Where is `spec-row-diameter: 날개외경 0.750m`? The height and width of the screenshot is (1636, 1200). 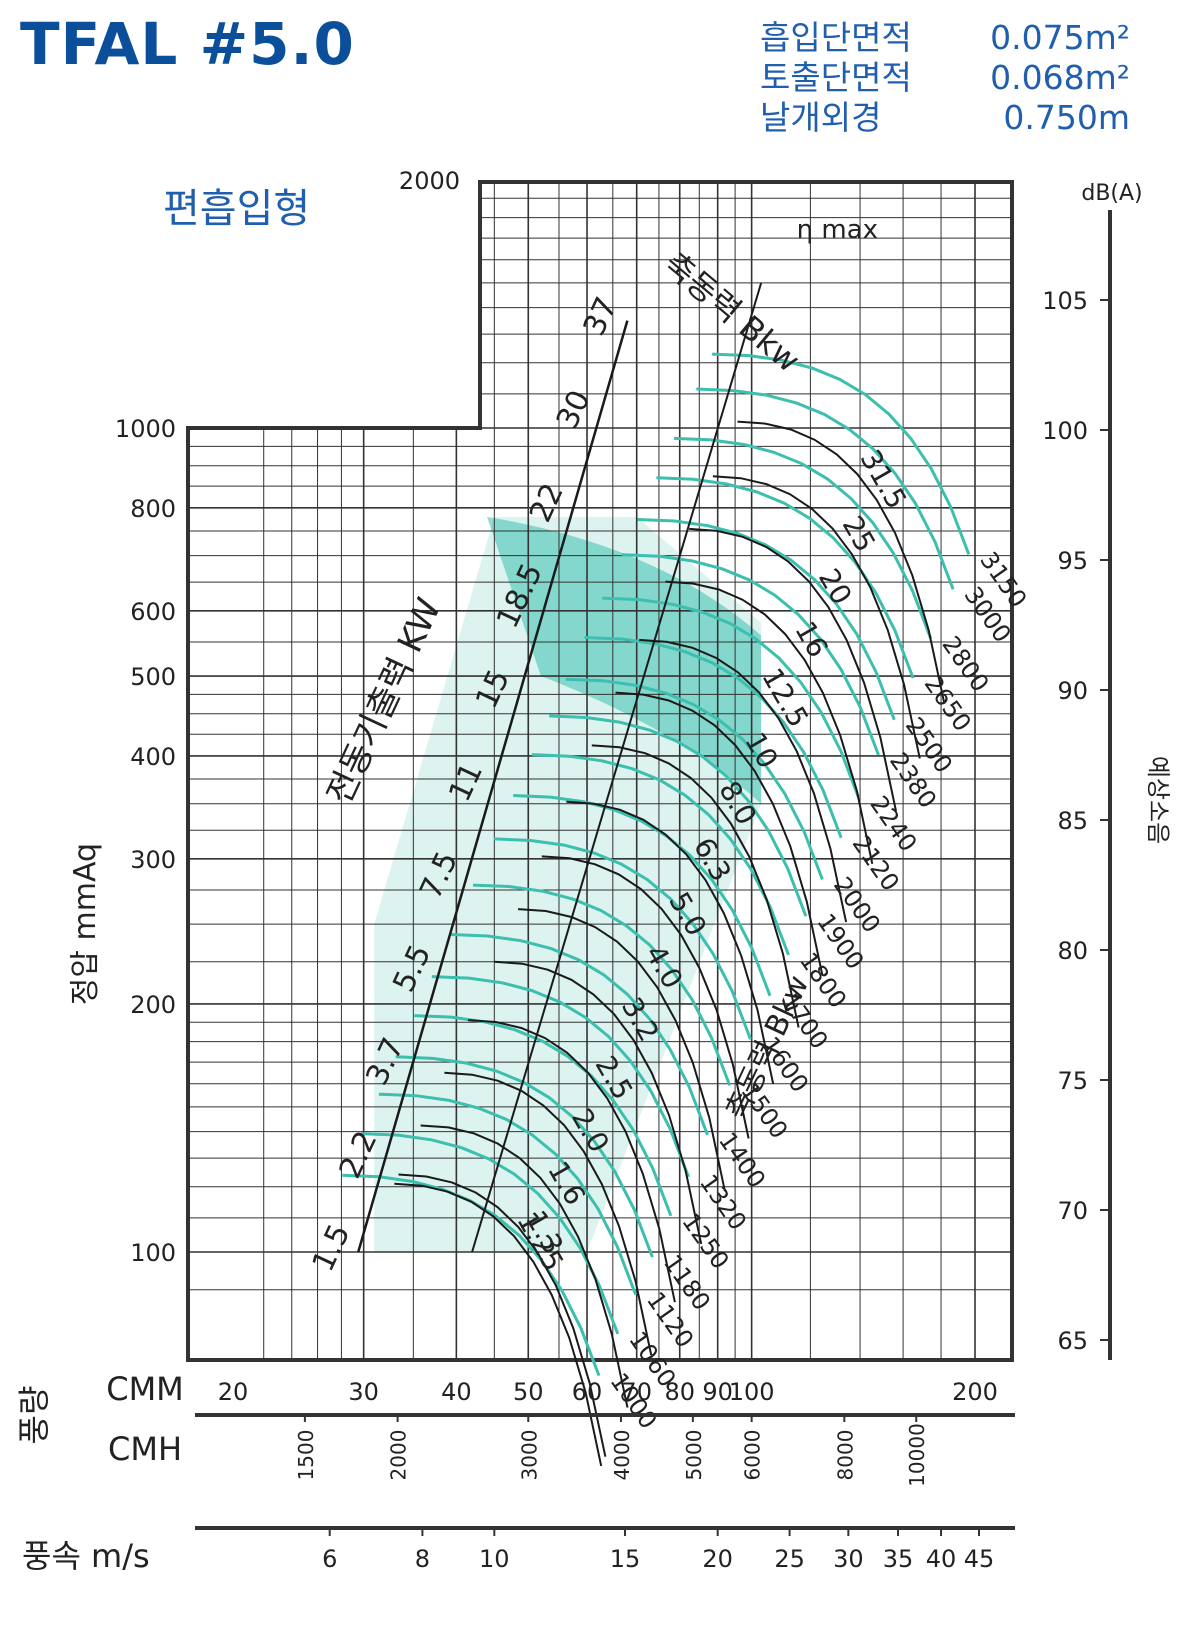
spec-row-diameter: 날개외경 0.750m is located at coordinates (945, 118).